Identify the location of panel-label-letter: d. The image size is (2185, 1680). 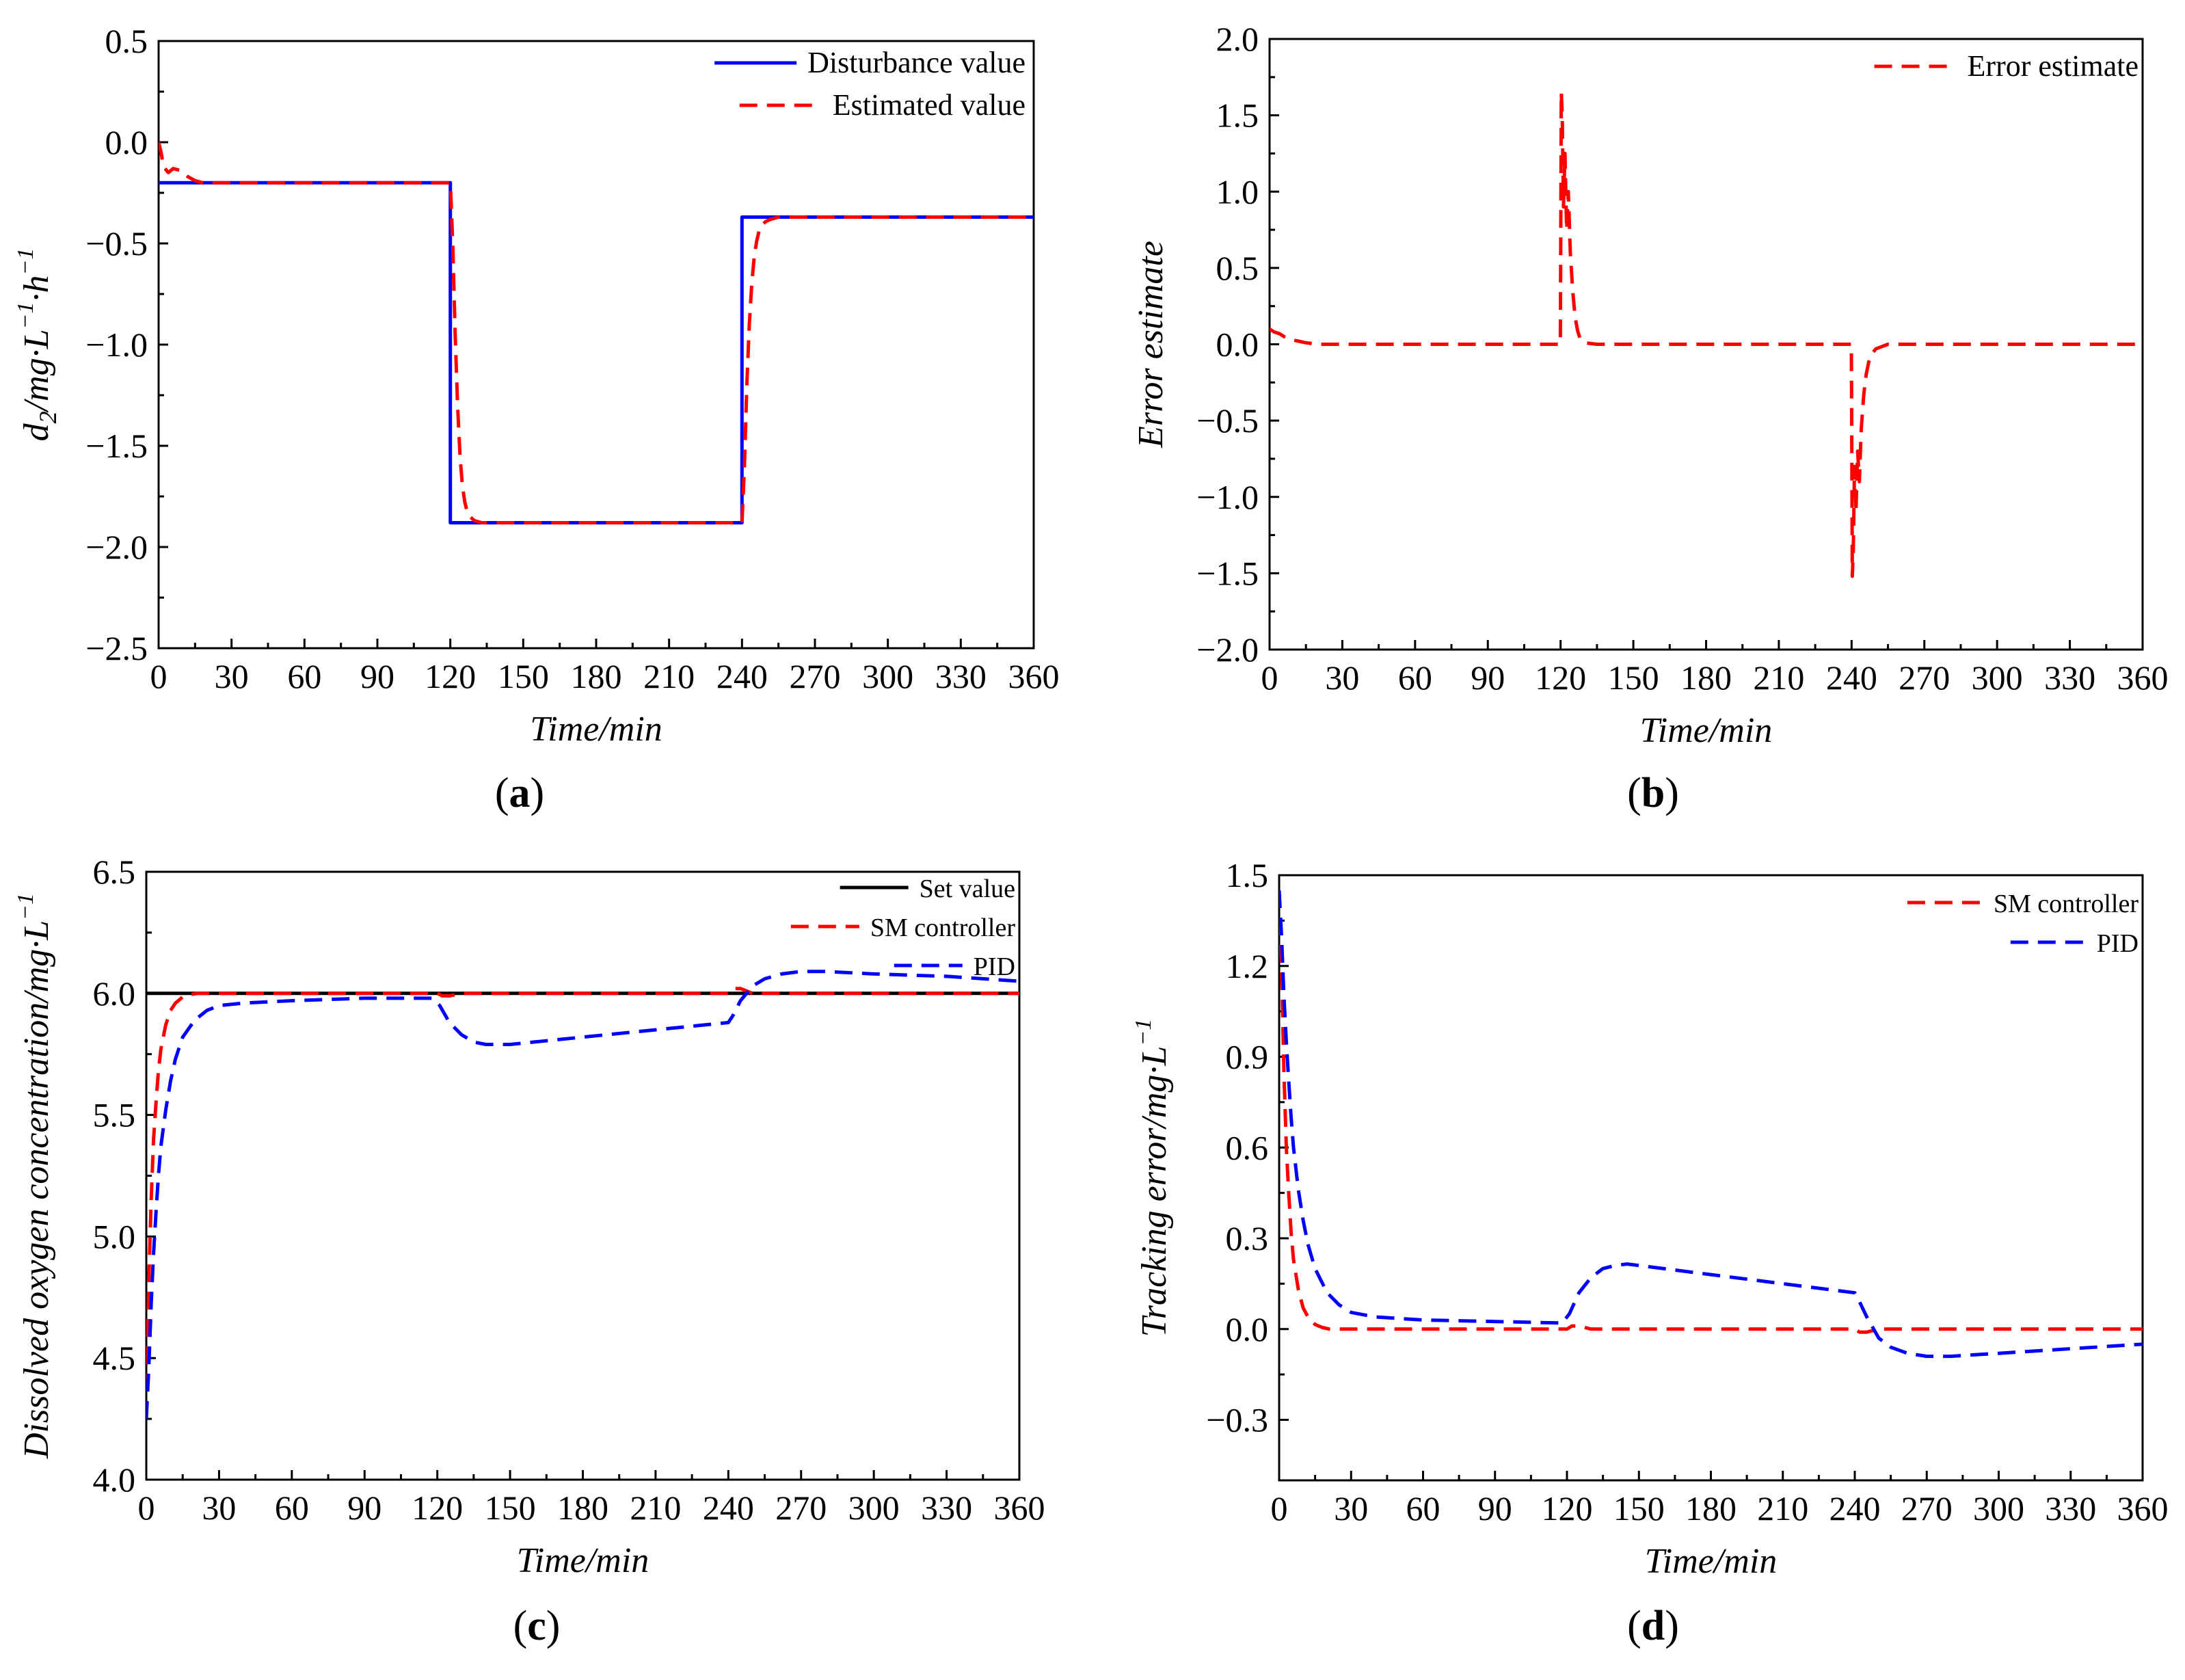
(1653, 1626).